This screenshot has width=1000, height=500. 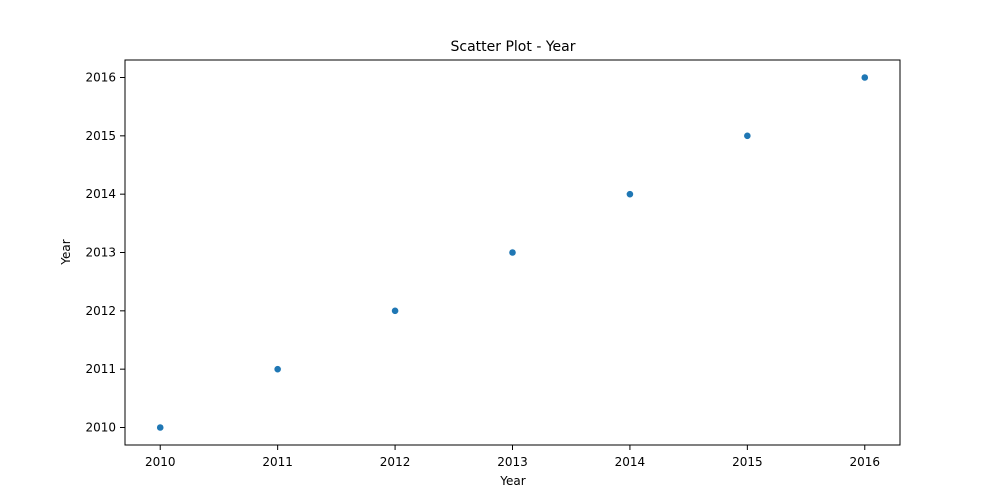 What do you see at coordinates (513, 47) in the screenshot?
I see `chart-title: Scatter Plot - Year` at bounding box center [513, 47].